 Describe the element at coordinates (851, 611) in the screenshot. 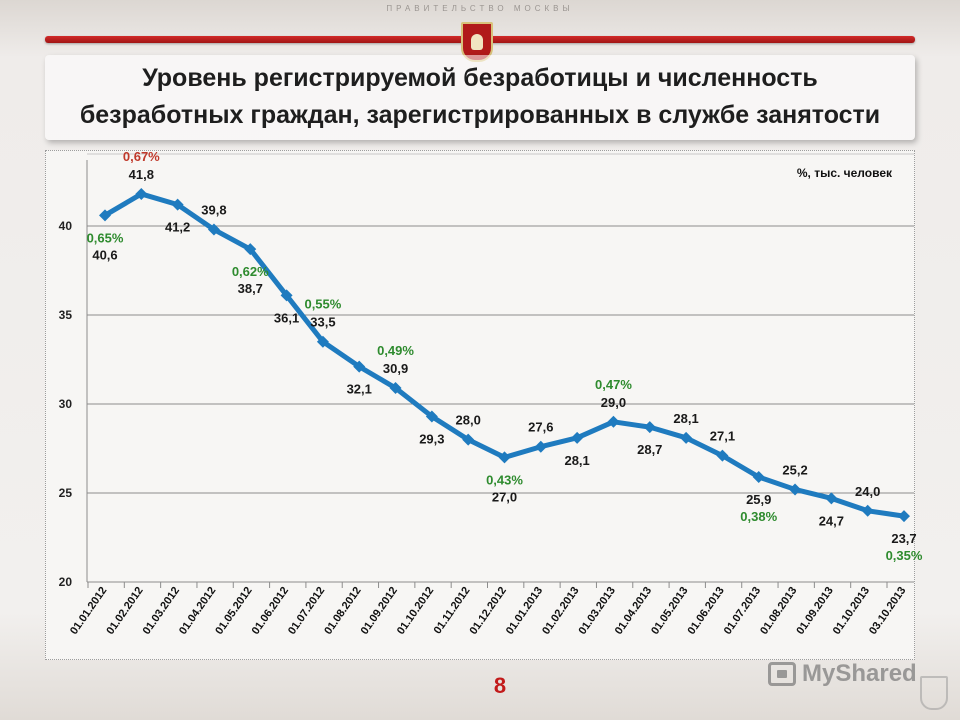

I see `x-tick-label: 01.10.2013` at that location.